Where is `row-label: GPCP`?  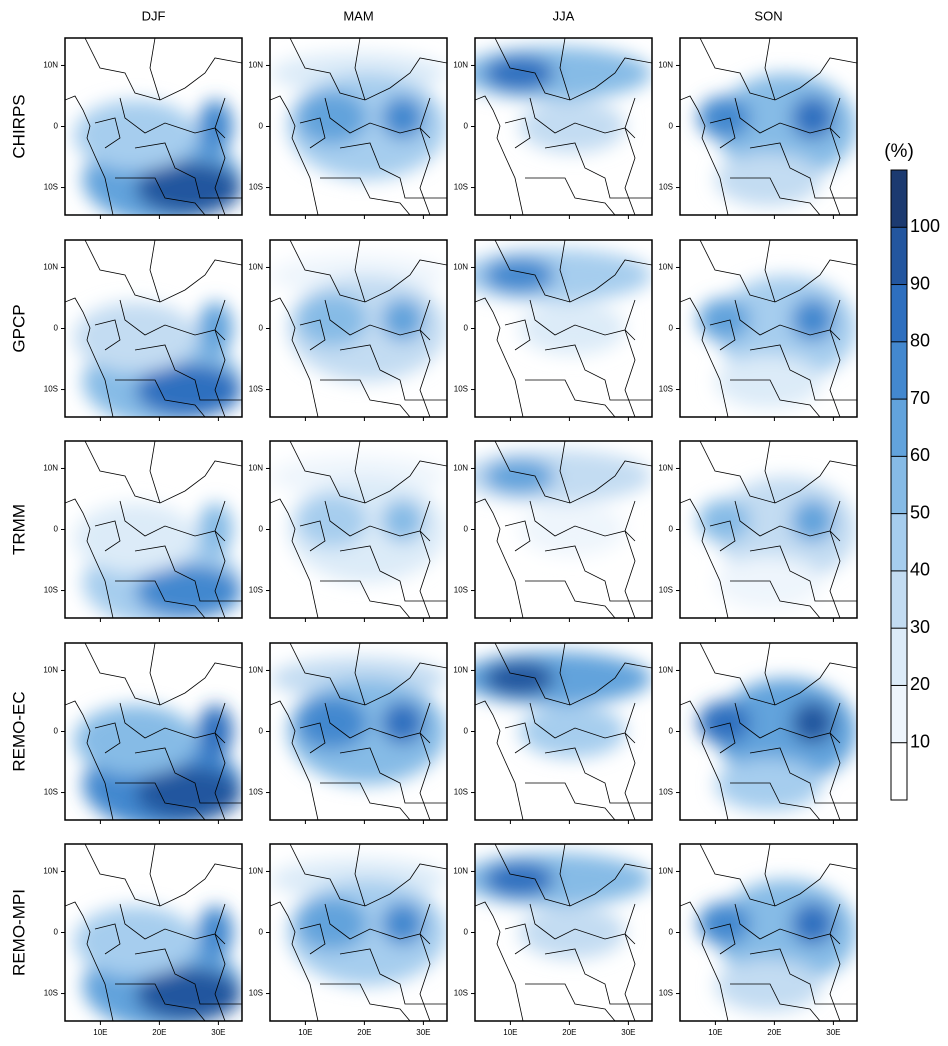 row-label: GPCP is located at coordinates (18, 328).